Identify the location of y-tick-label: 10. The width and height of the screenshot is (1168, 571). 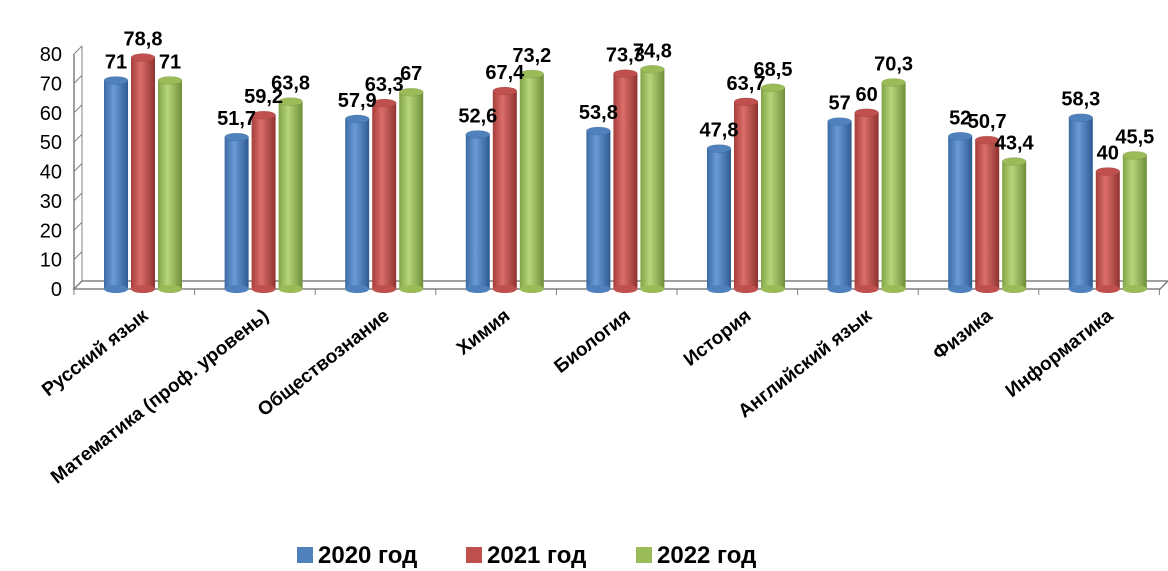
(51, 261).